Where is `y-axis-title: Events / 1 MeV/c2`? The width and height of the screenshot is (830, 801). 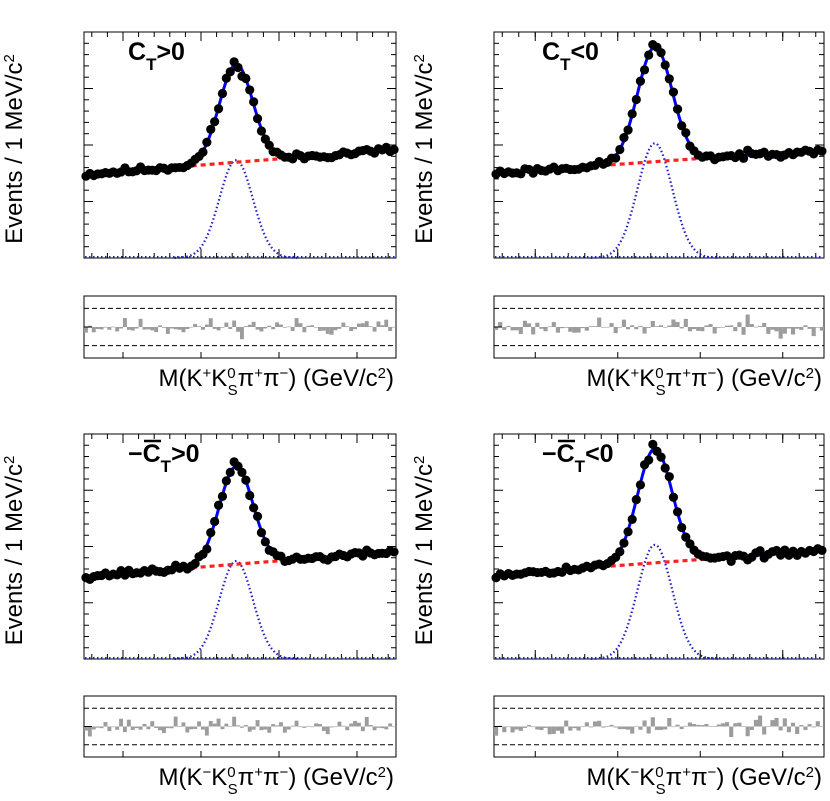
y-axis-title: Events / 1 MeV/c2 is located at coordinates (425, 149).